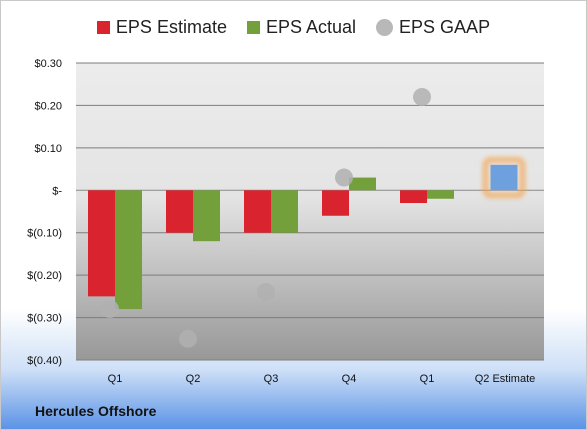 This screenshot has width=587, height=430. What do you see at coordinates (48, 106) in the screenshot?
I see `y-tick-label: $0.20` at bounding box center [48, 106].